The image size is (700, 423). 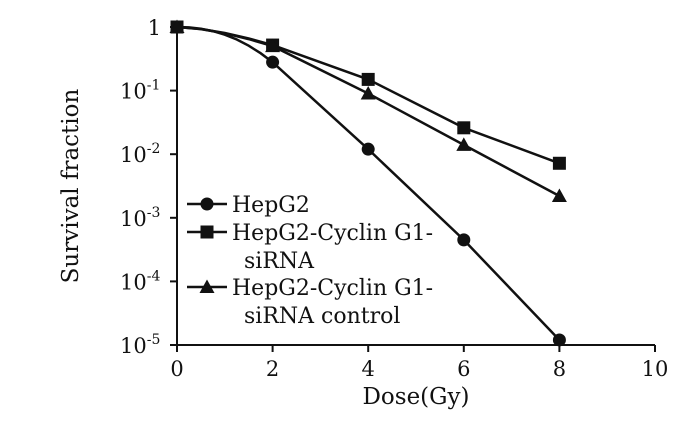 What do you see at coordinates (154, 213) in the screenshot?
I see `y-tick-exponent: -3` at bounding box center [154, 213].